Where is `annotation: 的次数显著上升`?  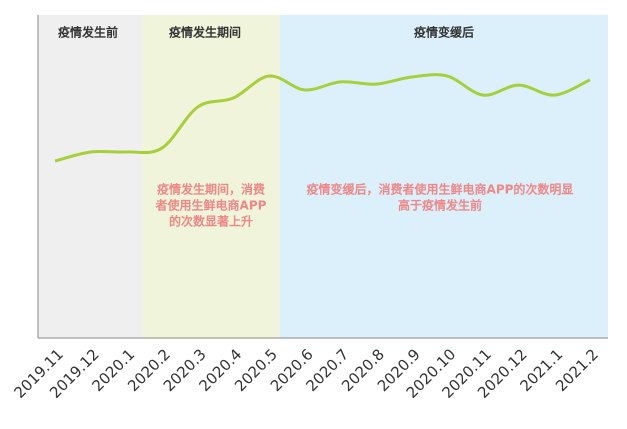
annotation: 的次数显著上升 is located at coordinates (211, 221).